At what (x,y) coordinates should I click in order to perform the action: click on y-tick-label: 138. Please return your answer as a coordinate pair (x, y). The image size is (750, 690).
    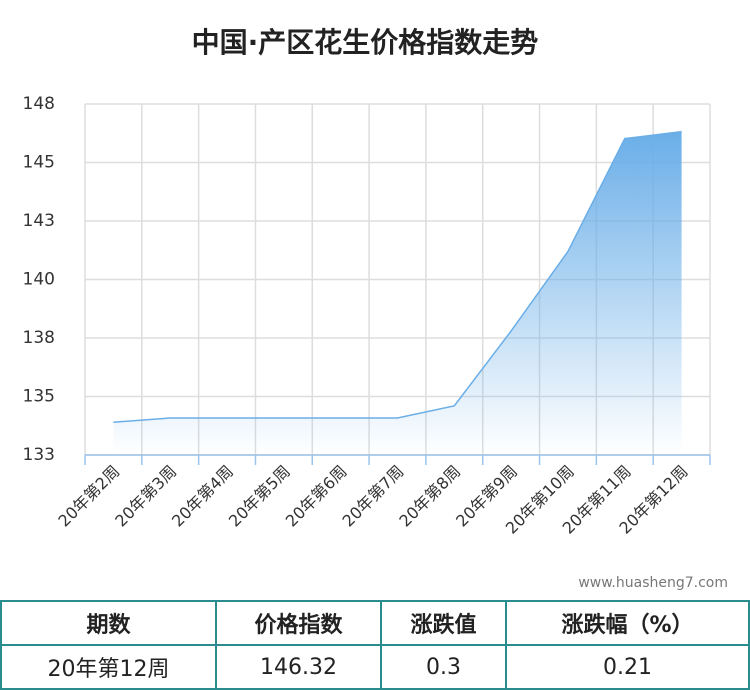
    Looking at the image, I should click on (39, 338).